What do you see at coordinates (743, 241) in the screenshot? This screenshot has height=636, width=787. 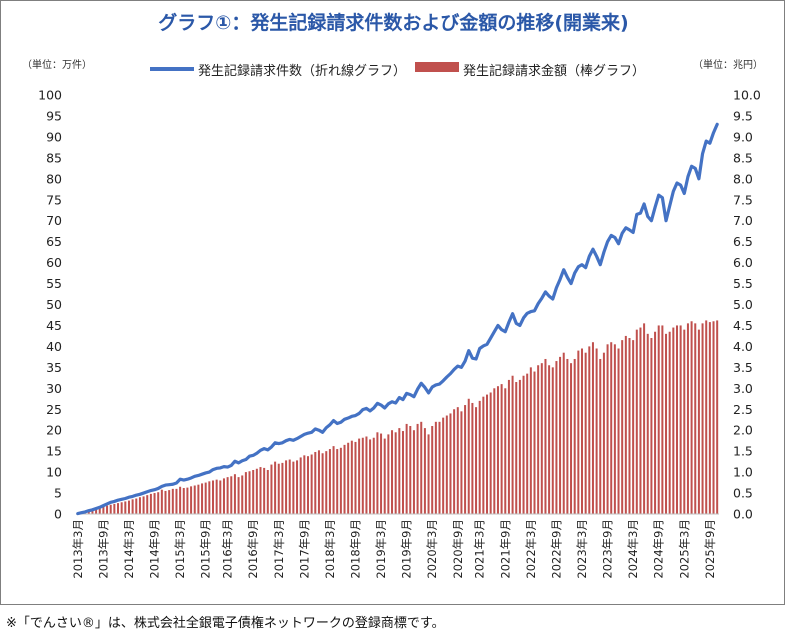 I see `right-y-tick-label: 6.5` at bounding box center [743, 241].